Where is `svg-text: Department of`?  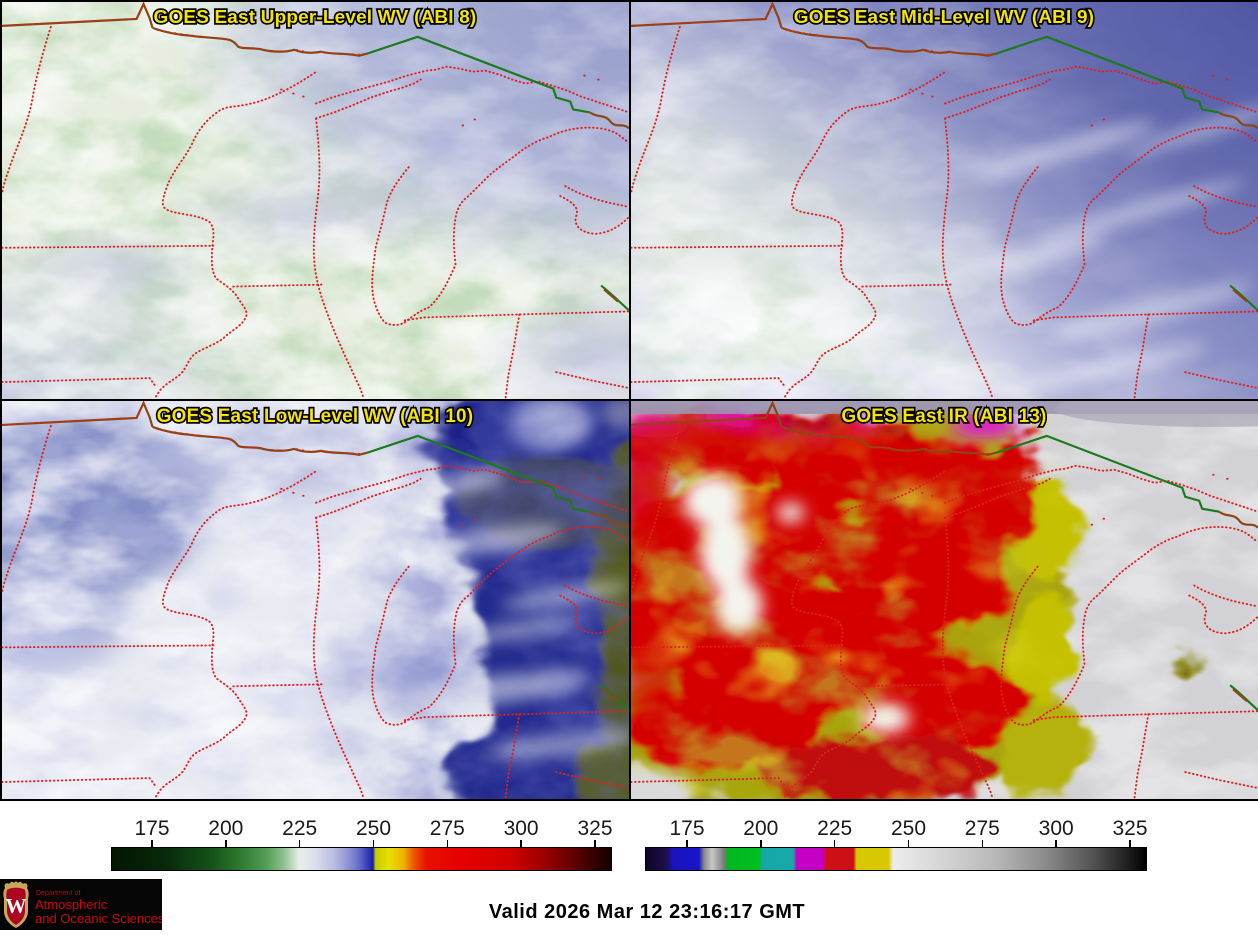
svg-text: Department of is located at coordinates (58, 893).